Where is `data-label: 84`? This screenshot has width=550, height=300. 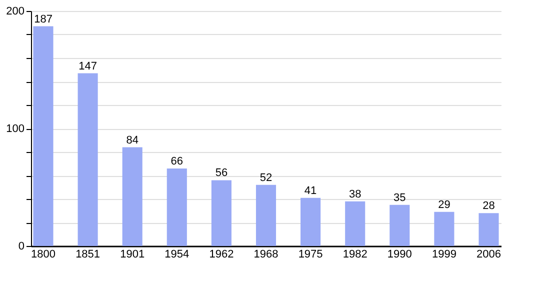
data-label: 84 is located at coordinates (132, 140).